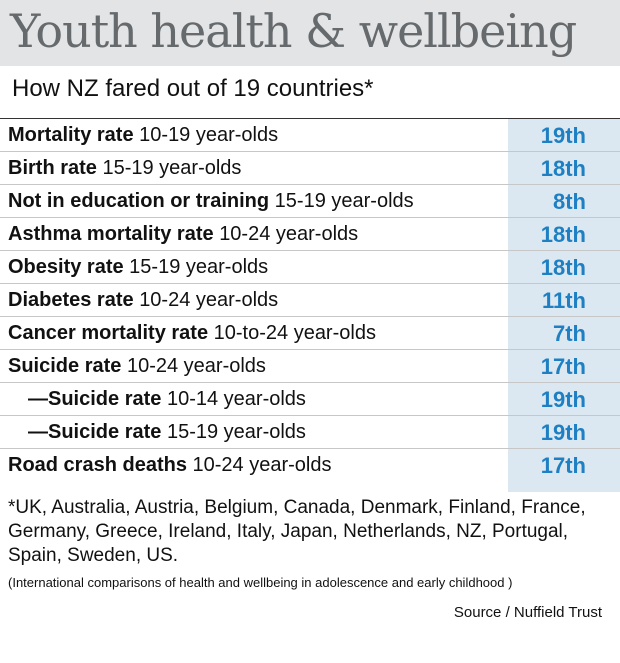  I want to click on table-row: Birth rate 15-19 year-olds 18th, so click(310, 168).